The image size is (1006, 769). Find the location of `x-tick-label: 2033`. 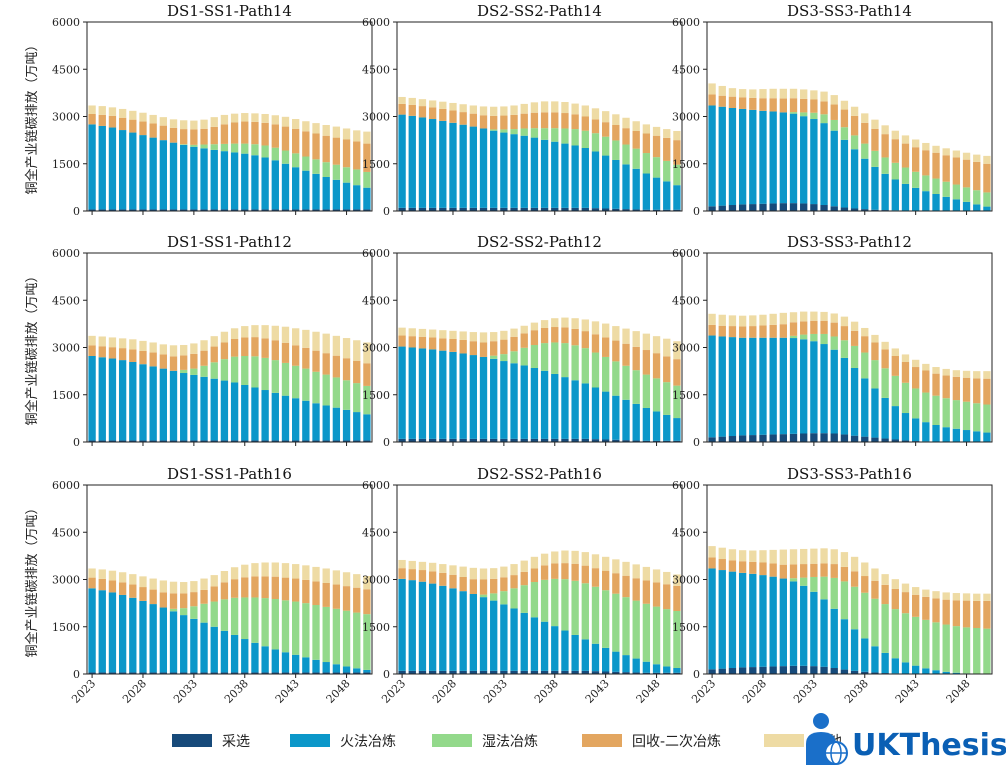

x-tick-label: 2033 is located at coordinates (805, 691).